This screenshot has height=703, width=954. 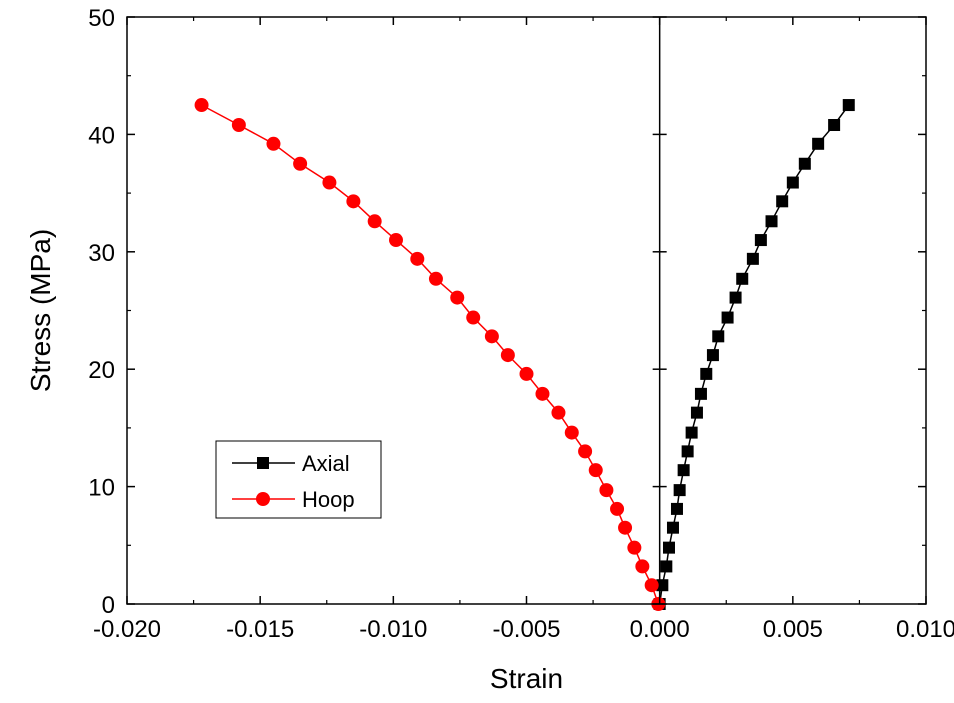 I want to click on x-tick-label: 0.000, so click(x=660, y=629).